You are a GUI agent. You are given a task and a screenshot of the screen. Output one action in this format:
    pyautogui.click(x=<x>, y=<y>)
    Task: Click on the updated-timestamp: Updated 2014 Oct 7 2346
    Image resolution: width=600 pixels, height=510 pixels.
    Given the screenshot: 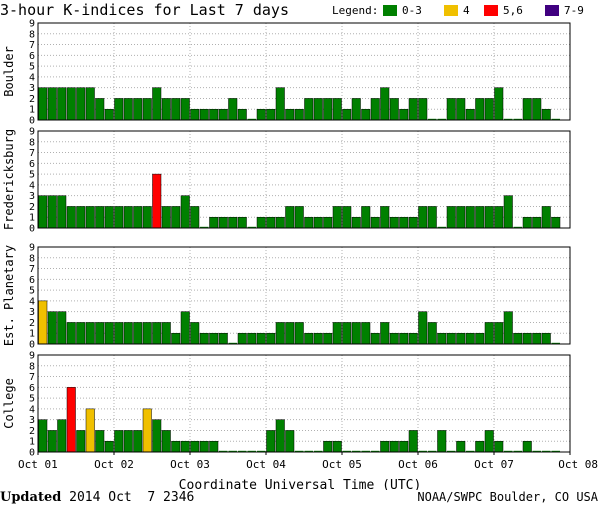 What is the action you would take?
    pyautogui.click(x=97, y=497)
    